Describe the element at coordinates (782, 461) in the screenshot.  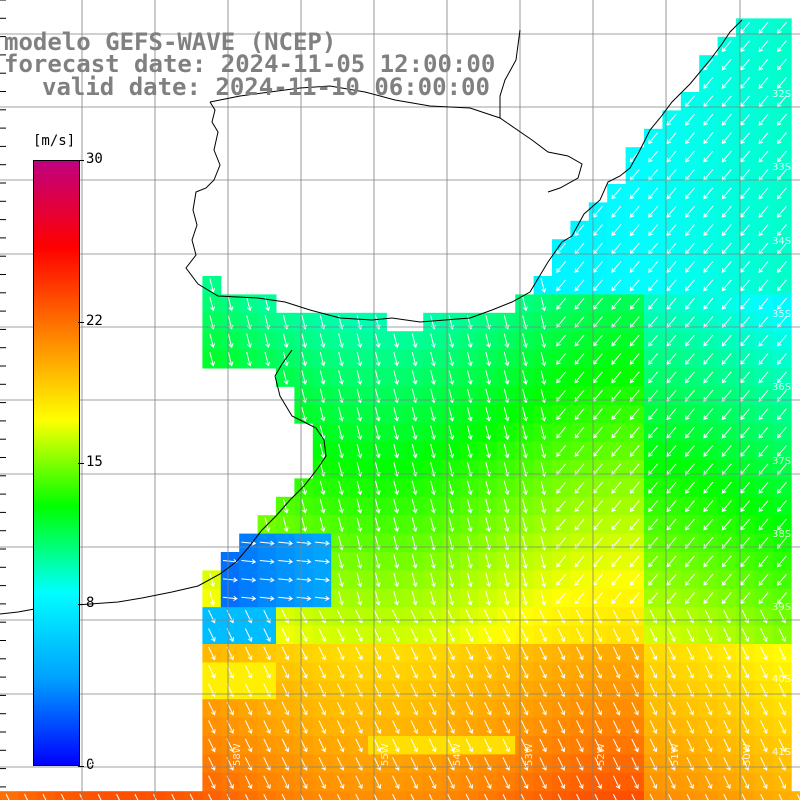
I see `latitude-label: 37S` at that location.